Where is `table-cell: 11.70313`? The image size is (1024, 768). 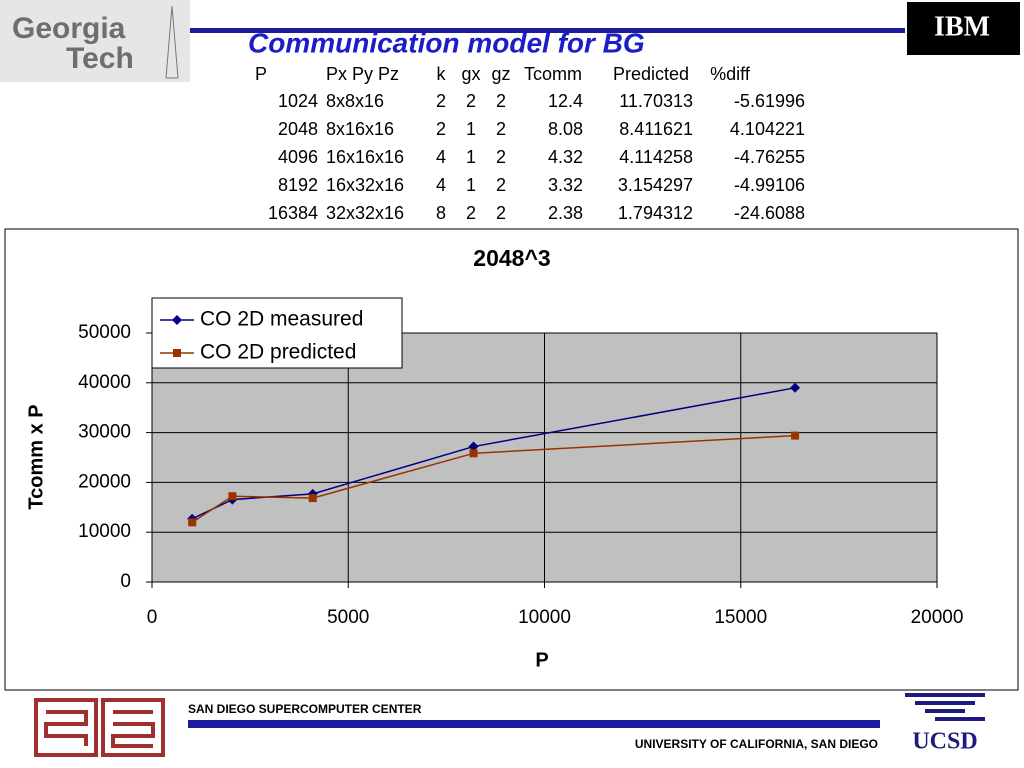 table-cell: 11.70313 is located at coordinates (656, 101).